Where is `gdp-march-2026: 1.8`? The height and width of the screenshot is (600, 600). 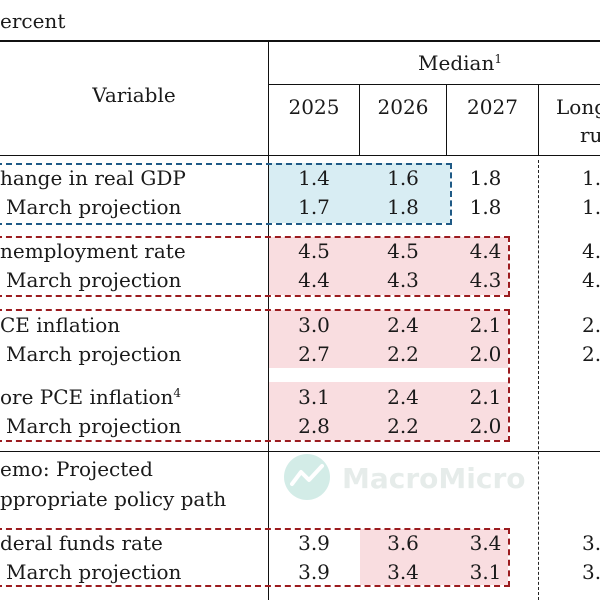
gdp-march-2026: 1.8 is located at coordinates (403, 207).